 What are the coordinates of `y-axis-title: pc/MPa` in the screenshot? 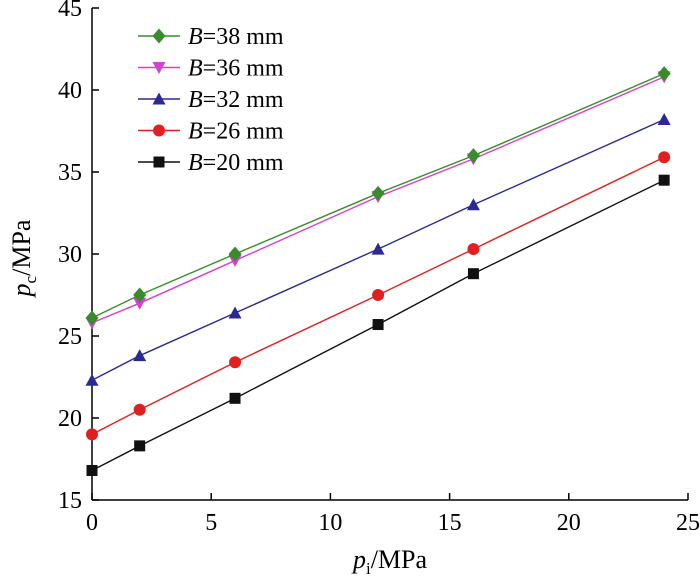 It's located at (23, 258).